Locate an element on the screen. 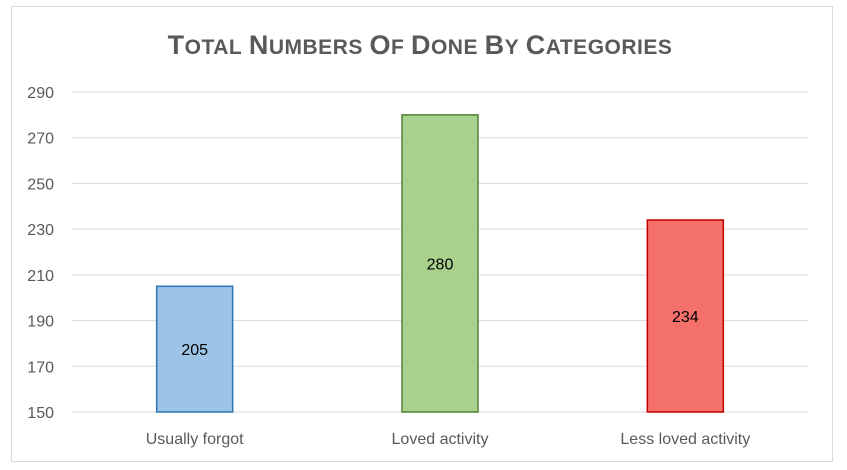 The image size is (847, 470). bar-value-label: 280 is located at coordinates (440, 264).